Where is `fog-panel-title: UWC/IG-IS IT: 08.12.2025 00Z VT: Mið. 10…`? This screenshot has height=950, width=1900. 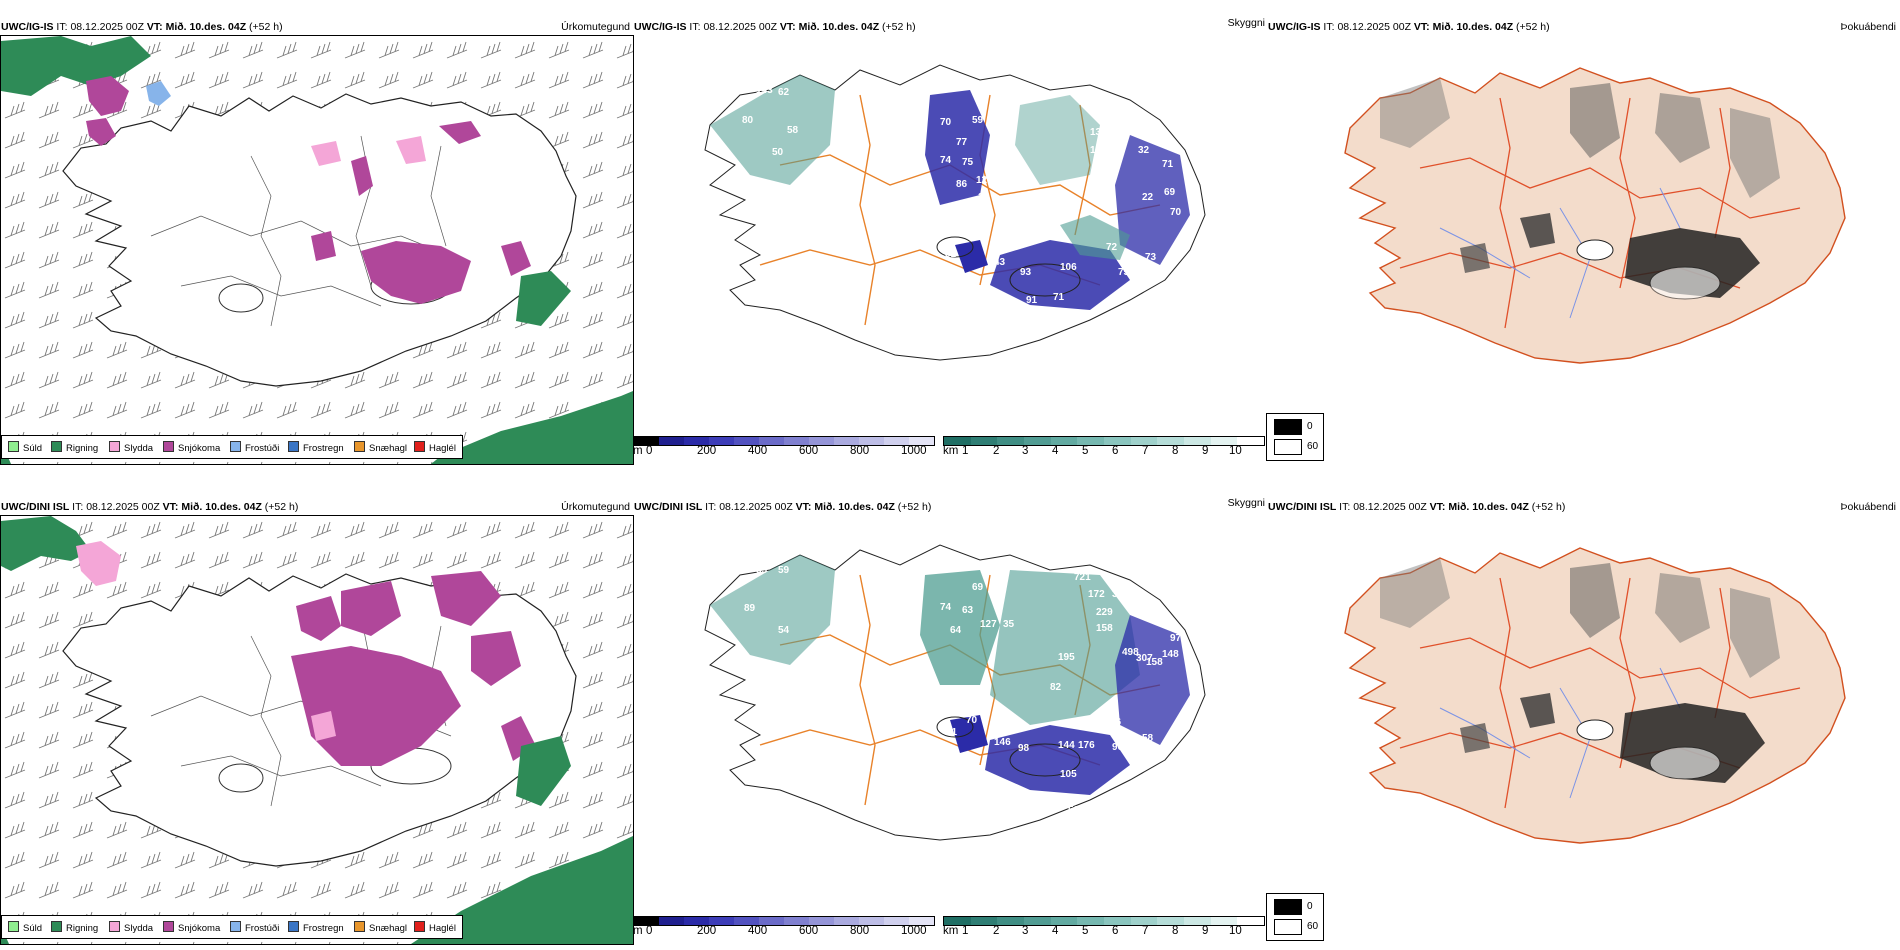 fog-panel-title: UWC/IG-IS IT: 08.12.2025 00Z VT: Mið. 10… is located at coordinates (1409, 27).